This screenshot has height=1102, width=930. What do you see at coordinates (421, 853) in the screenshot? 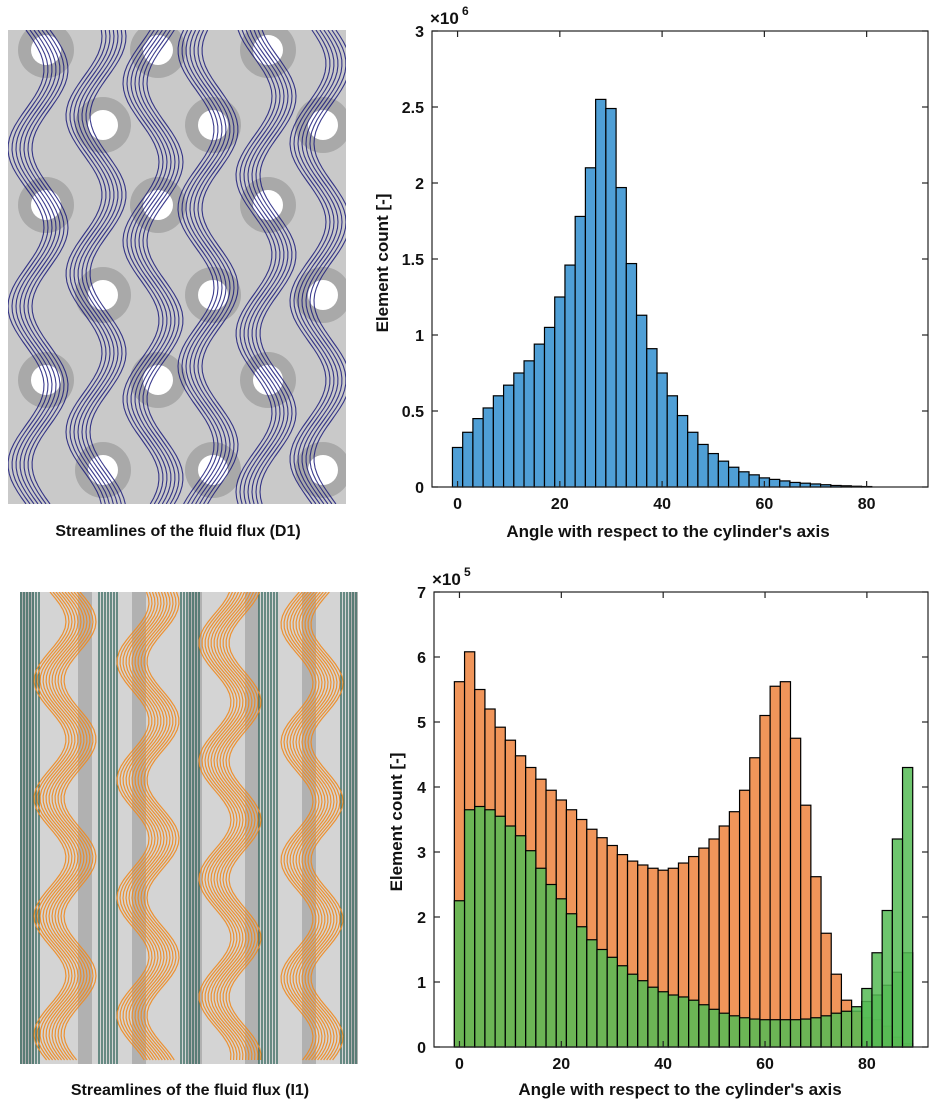
I see `y-tick-label: 3` at bounding box center [421, 853].